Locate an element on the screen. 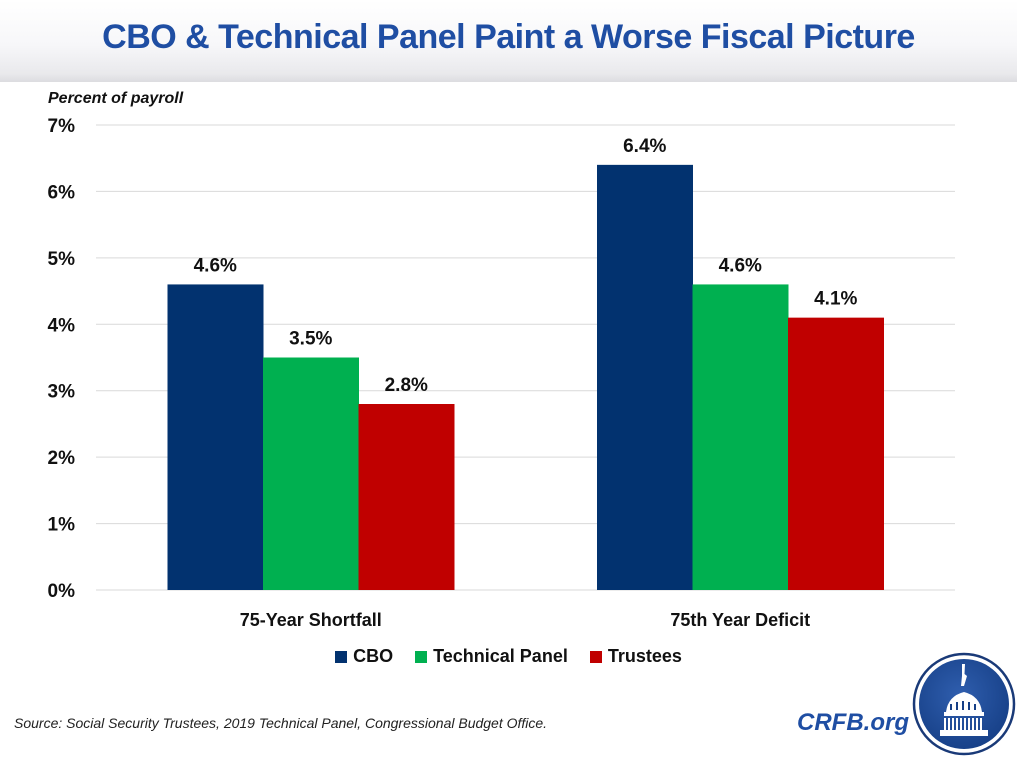  y-tick-label: 2% is located at coordinates (62, 458).